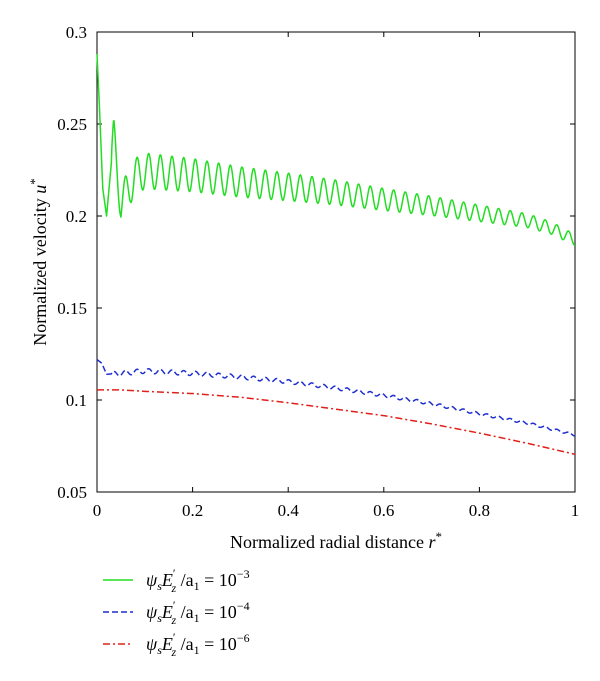  I want to click on x-tick-label: 0.4, so click(289, 510).